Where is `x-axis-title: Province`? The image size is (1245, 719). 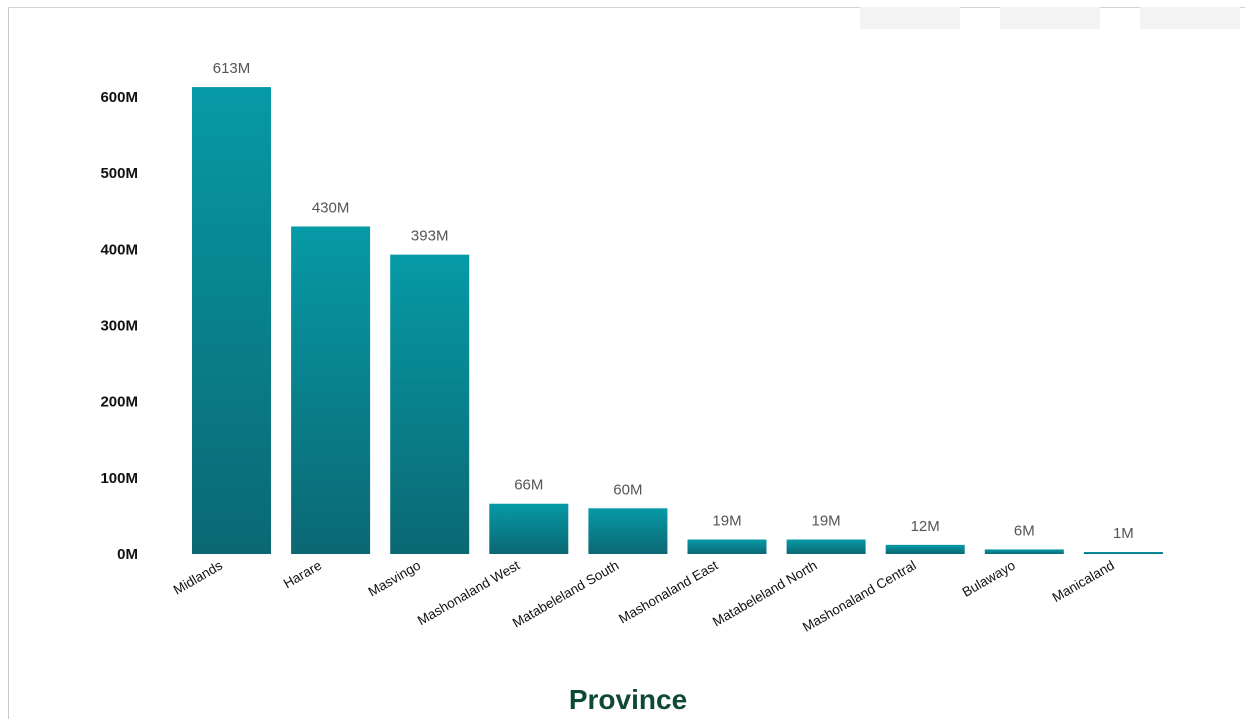 x-axis-title: Province is located at coordinates (628, 699).